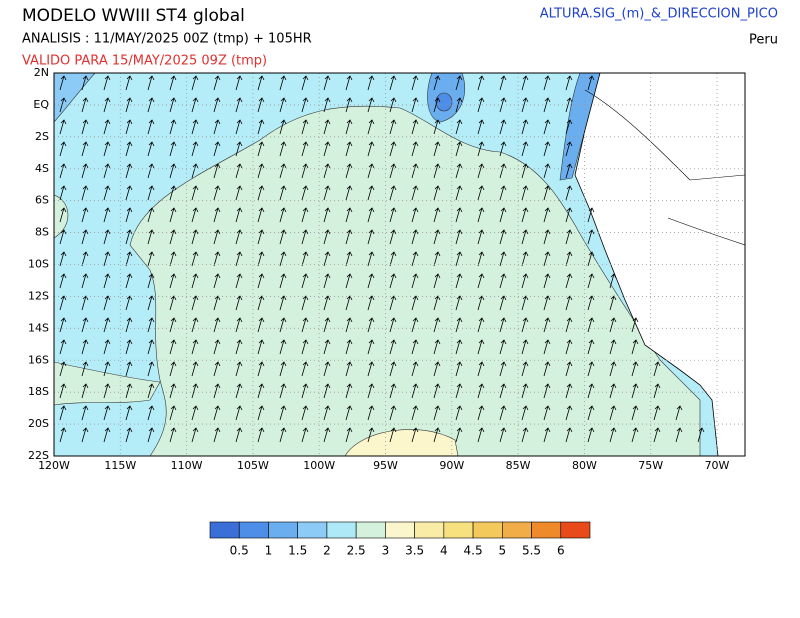  I want to click on lon-label: 85W, so click(518, 465).